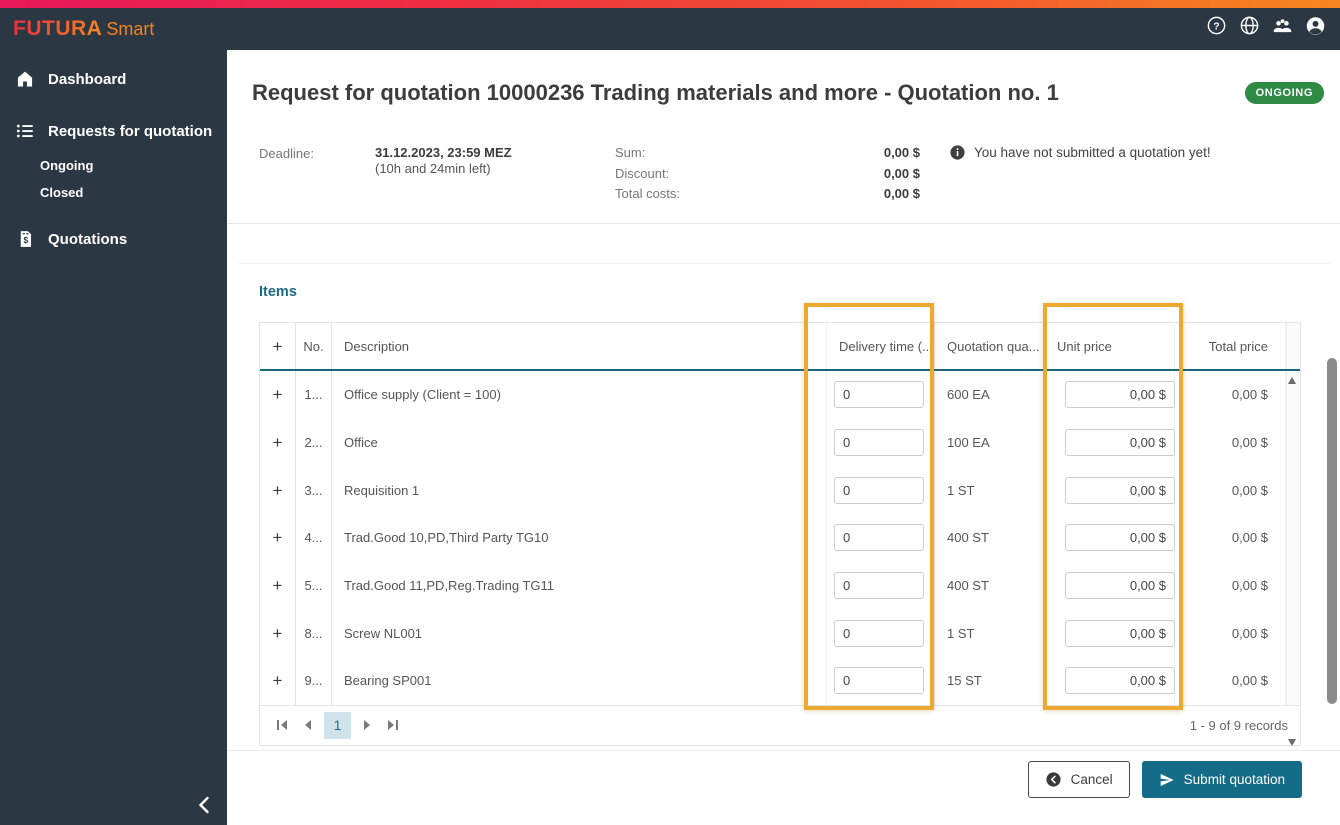  What do you see at coordinates (1091, 779) in the screenshot?
I see `cancel-label: Cancel` at bounding box center [1091, 779].